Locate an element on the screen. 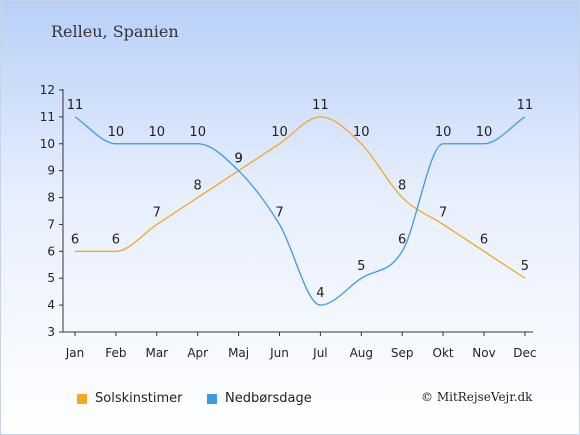  sunshine-label-maj: 9 is located at coordinates (238, 159).